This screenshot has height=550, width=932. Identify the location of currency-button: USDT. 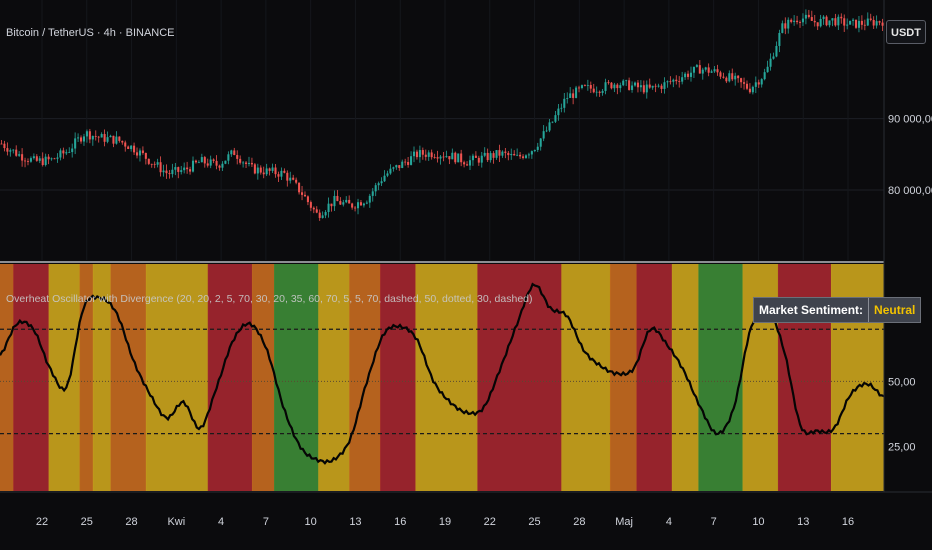
(906, 32).